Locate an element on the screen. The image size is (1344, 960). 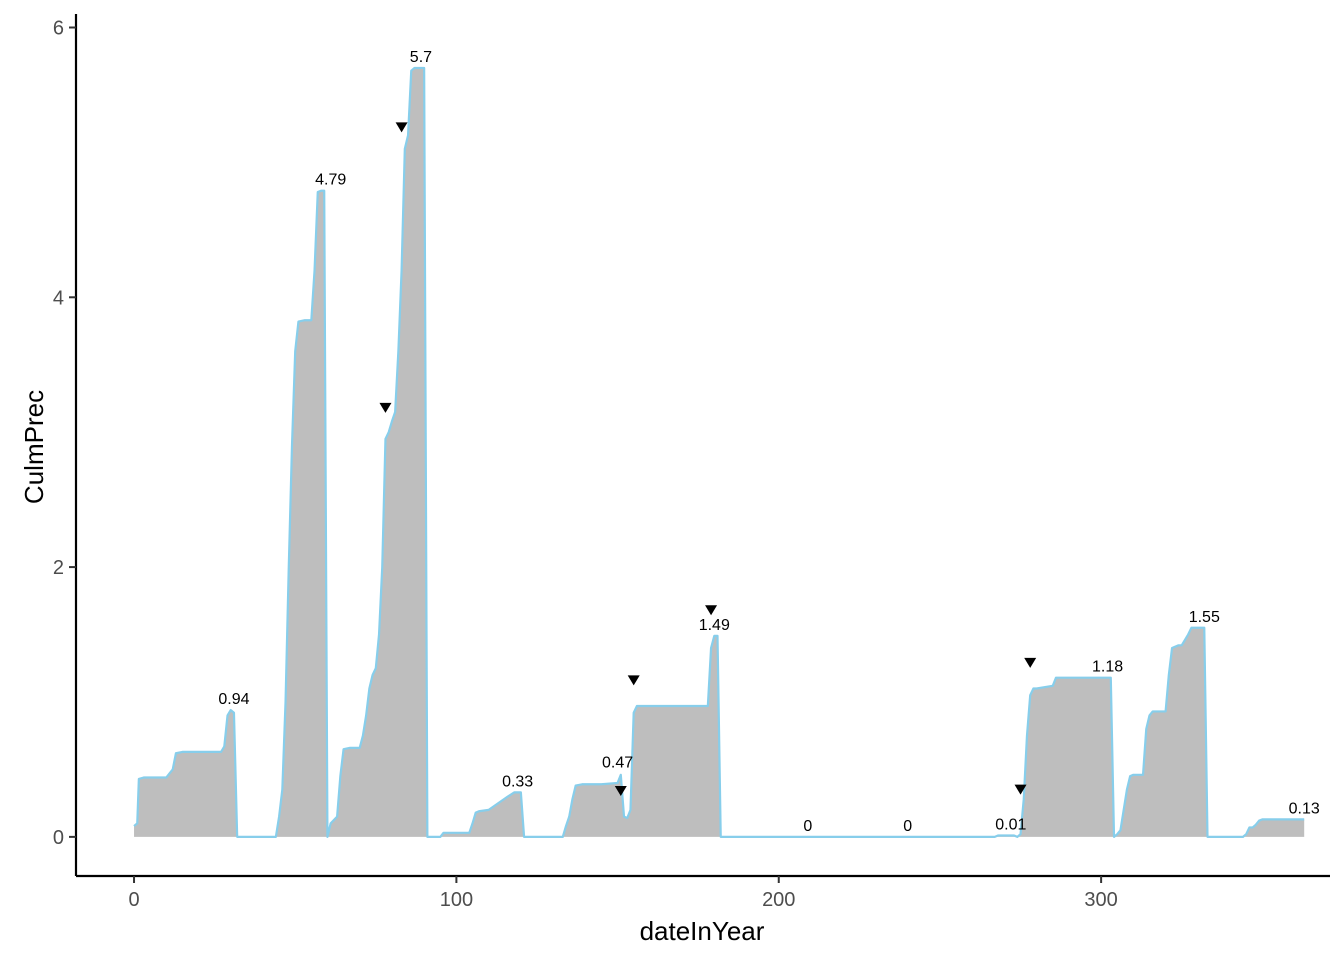
y-ticks: 0 2 4 6 is located at coordinates (64, 433).